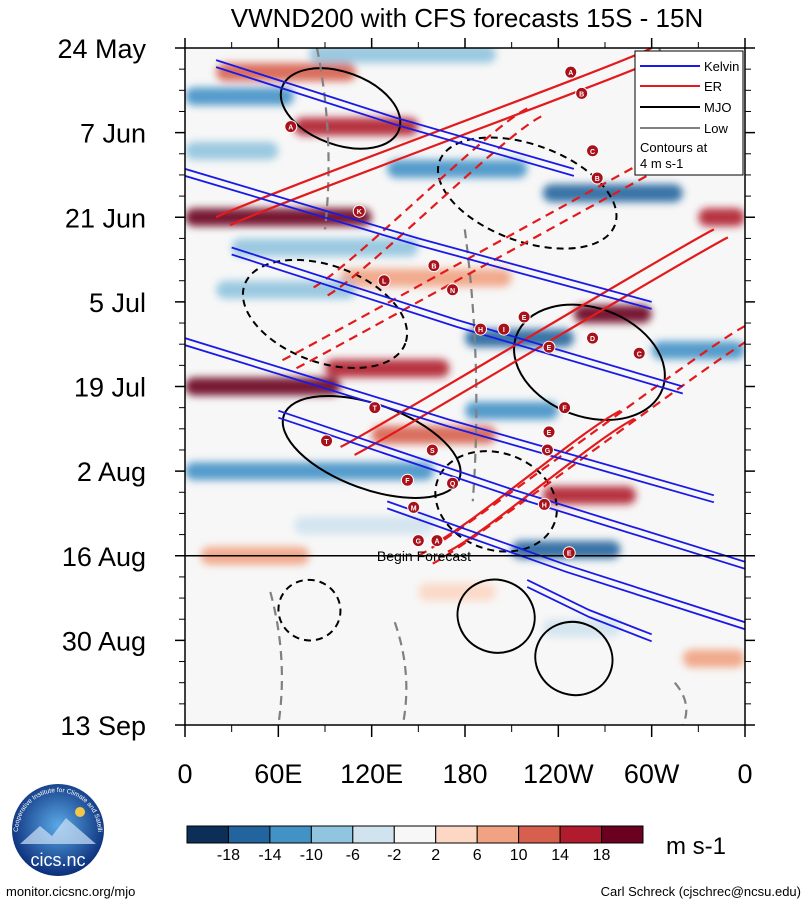 The height and width of the screenshot is (907, 809). What do you see at coordinates (228, 855) in the screenshot?
I see `colorbar-label: -18` at bounding box center [228, 855].